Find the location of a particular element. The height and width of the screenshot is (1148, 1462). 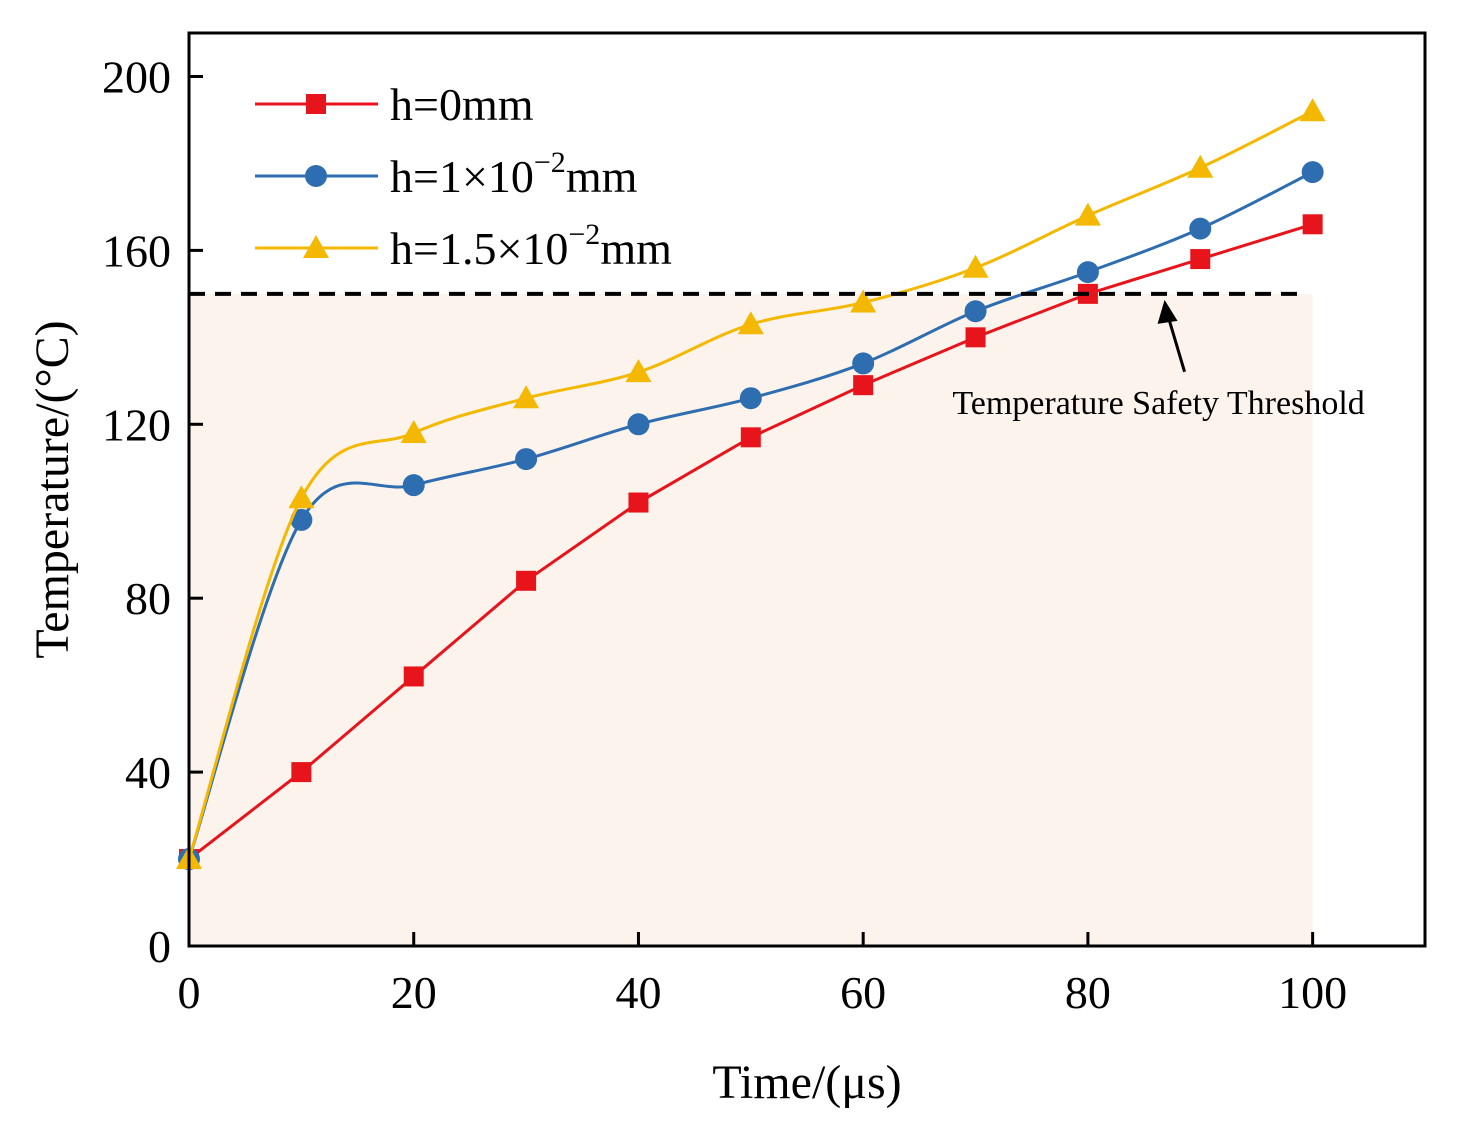

legend: h=0mm h=1×10−2mm h=1.5×10−2mm is located at coordinates (463, 176).